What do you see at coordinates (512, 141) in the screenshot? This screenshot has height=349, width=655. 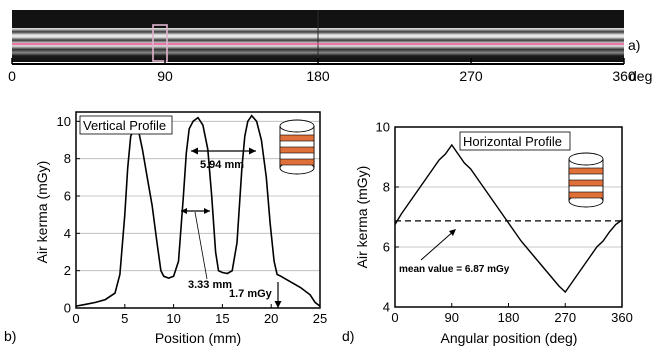 I see `chart-d-title: Horizontal Profile` at bounding box center [512, 141].